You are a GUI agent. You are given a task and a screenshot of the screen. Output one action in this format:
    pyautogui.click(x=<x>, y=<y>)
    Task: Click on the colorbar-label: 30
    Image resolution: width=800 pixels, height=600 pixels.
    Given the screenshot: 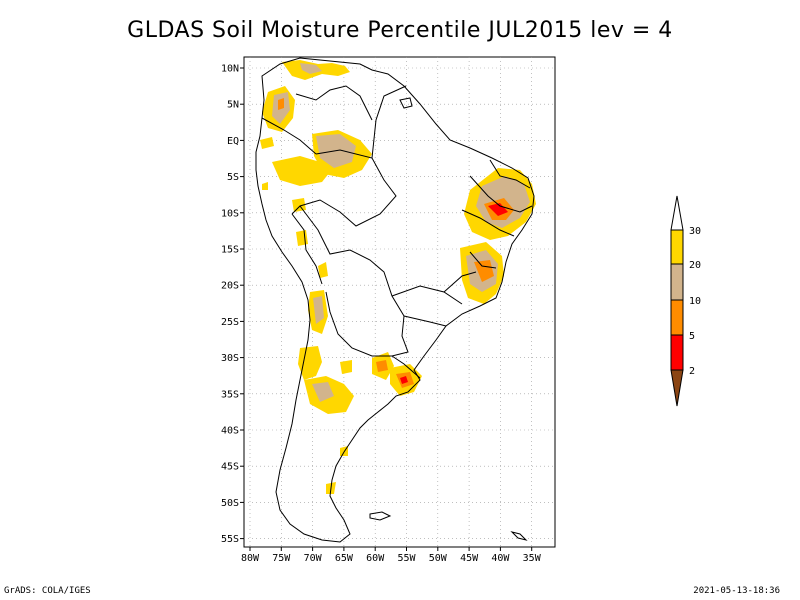 What is the action you would take?
    pyautogui.click(x=695, y=231)
    